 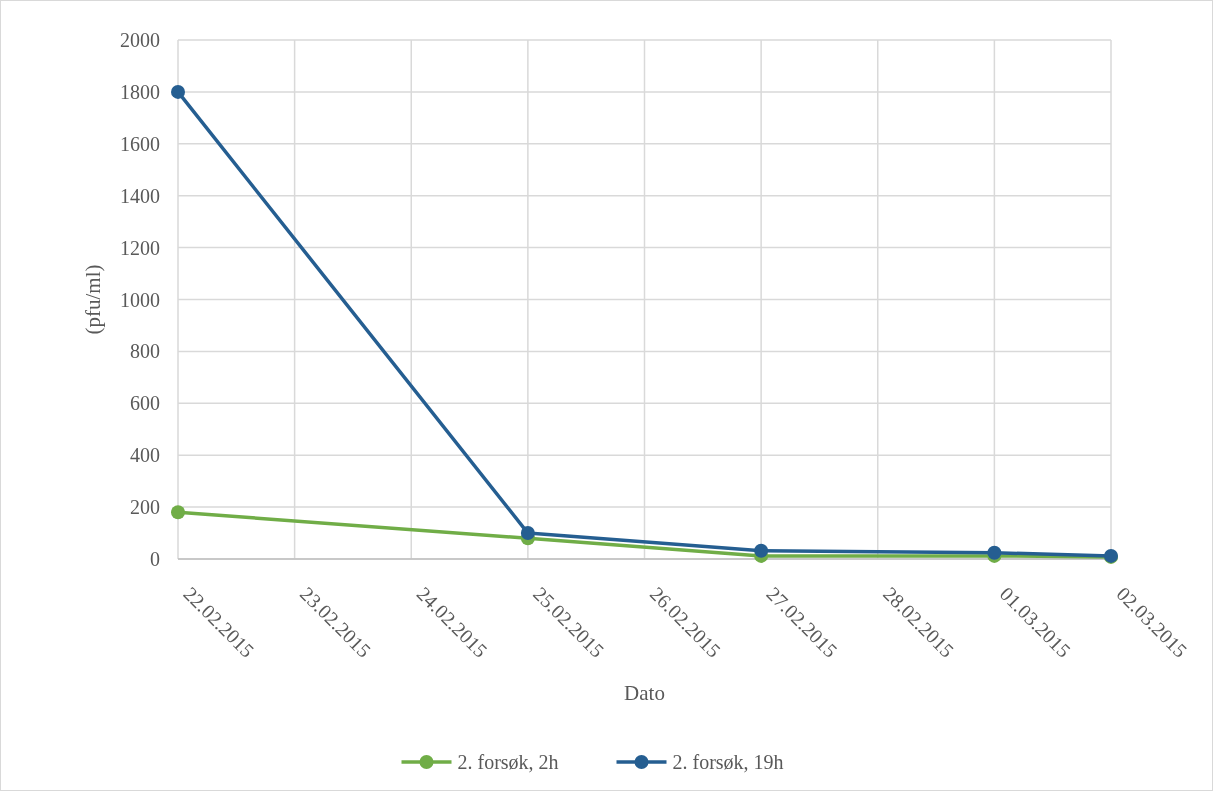 What do you see at coordinates (145, 403) in the screenshot?
I see `y-tick-label: 600` at bounding box center [145, 403].